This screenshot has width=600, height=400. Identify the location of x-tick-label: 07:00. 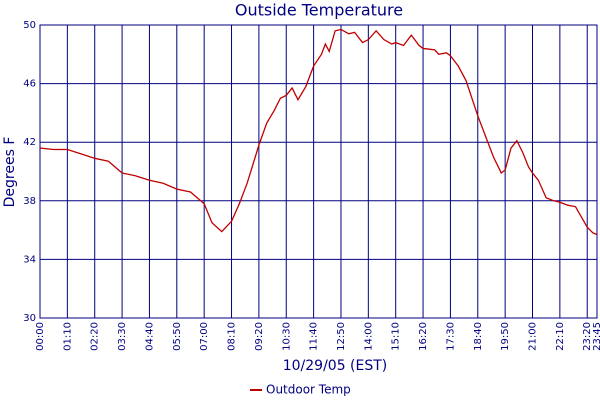
(204, 336).